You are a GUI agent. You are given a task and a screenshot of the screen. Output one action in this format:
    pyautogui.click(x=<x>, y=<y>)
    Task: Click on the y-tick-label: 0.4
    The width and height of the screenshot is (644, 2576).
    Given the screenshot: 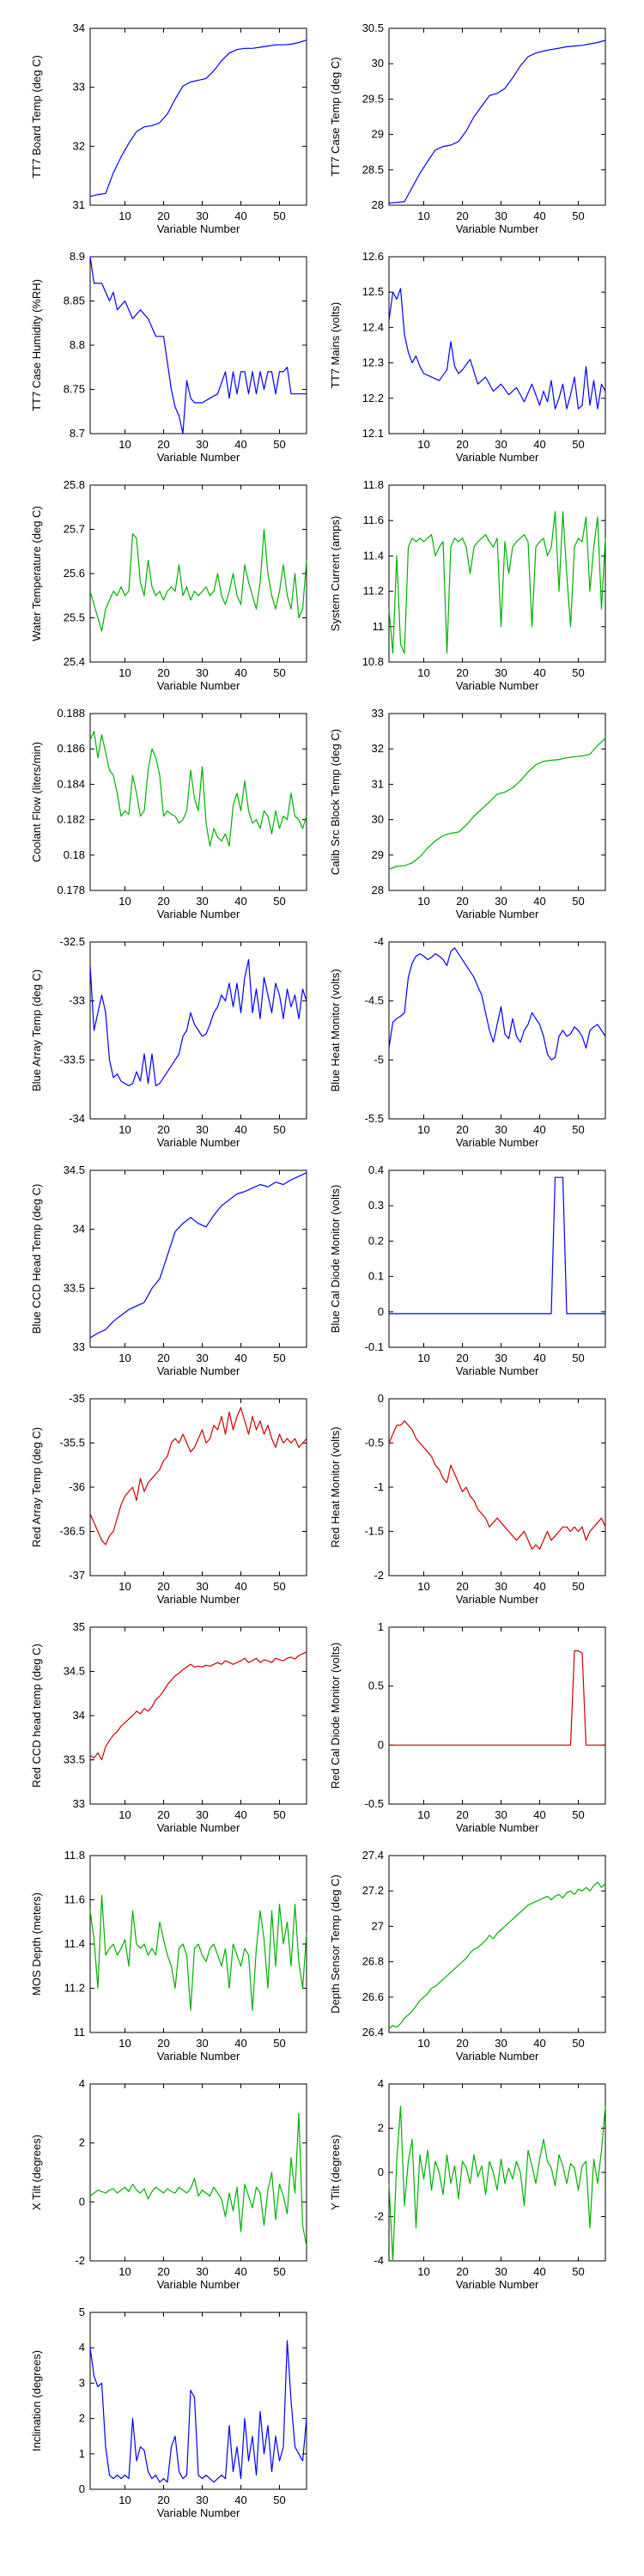 What is the action you would take?
    pyautogui.click(x=376, y=1169)
    